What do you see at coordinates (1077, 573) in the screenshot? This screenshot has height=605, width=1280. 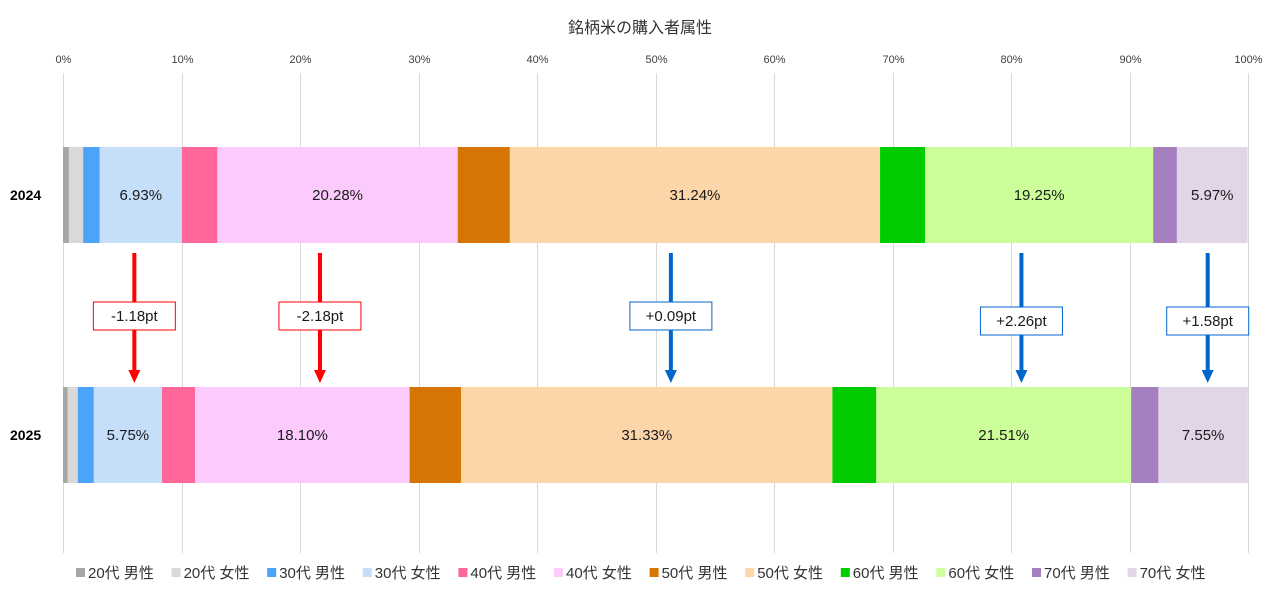 I see `legend-label: 70代 男性` at bounding box center [1077, 573].